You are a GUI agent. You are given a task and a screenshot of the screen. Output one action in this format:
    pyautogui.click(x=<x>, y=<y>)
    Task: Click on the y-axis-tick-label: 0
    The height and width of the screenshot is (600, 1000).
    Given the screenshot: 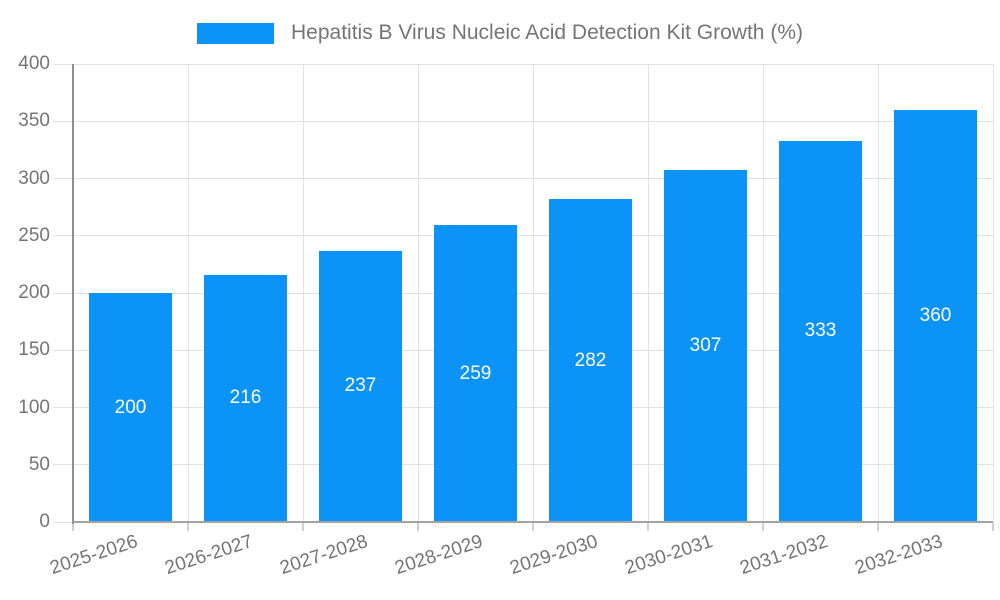 What is the action you would take?
    pyautogui.click(x=44, y=521)
    